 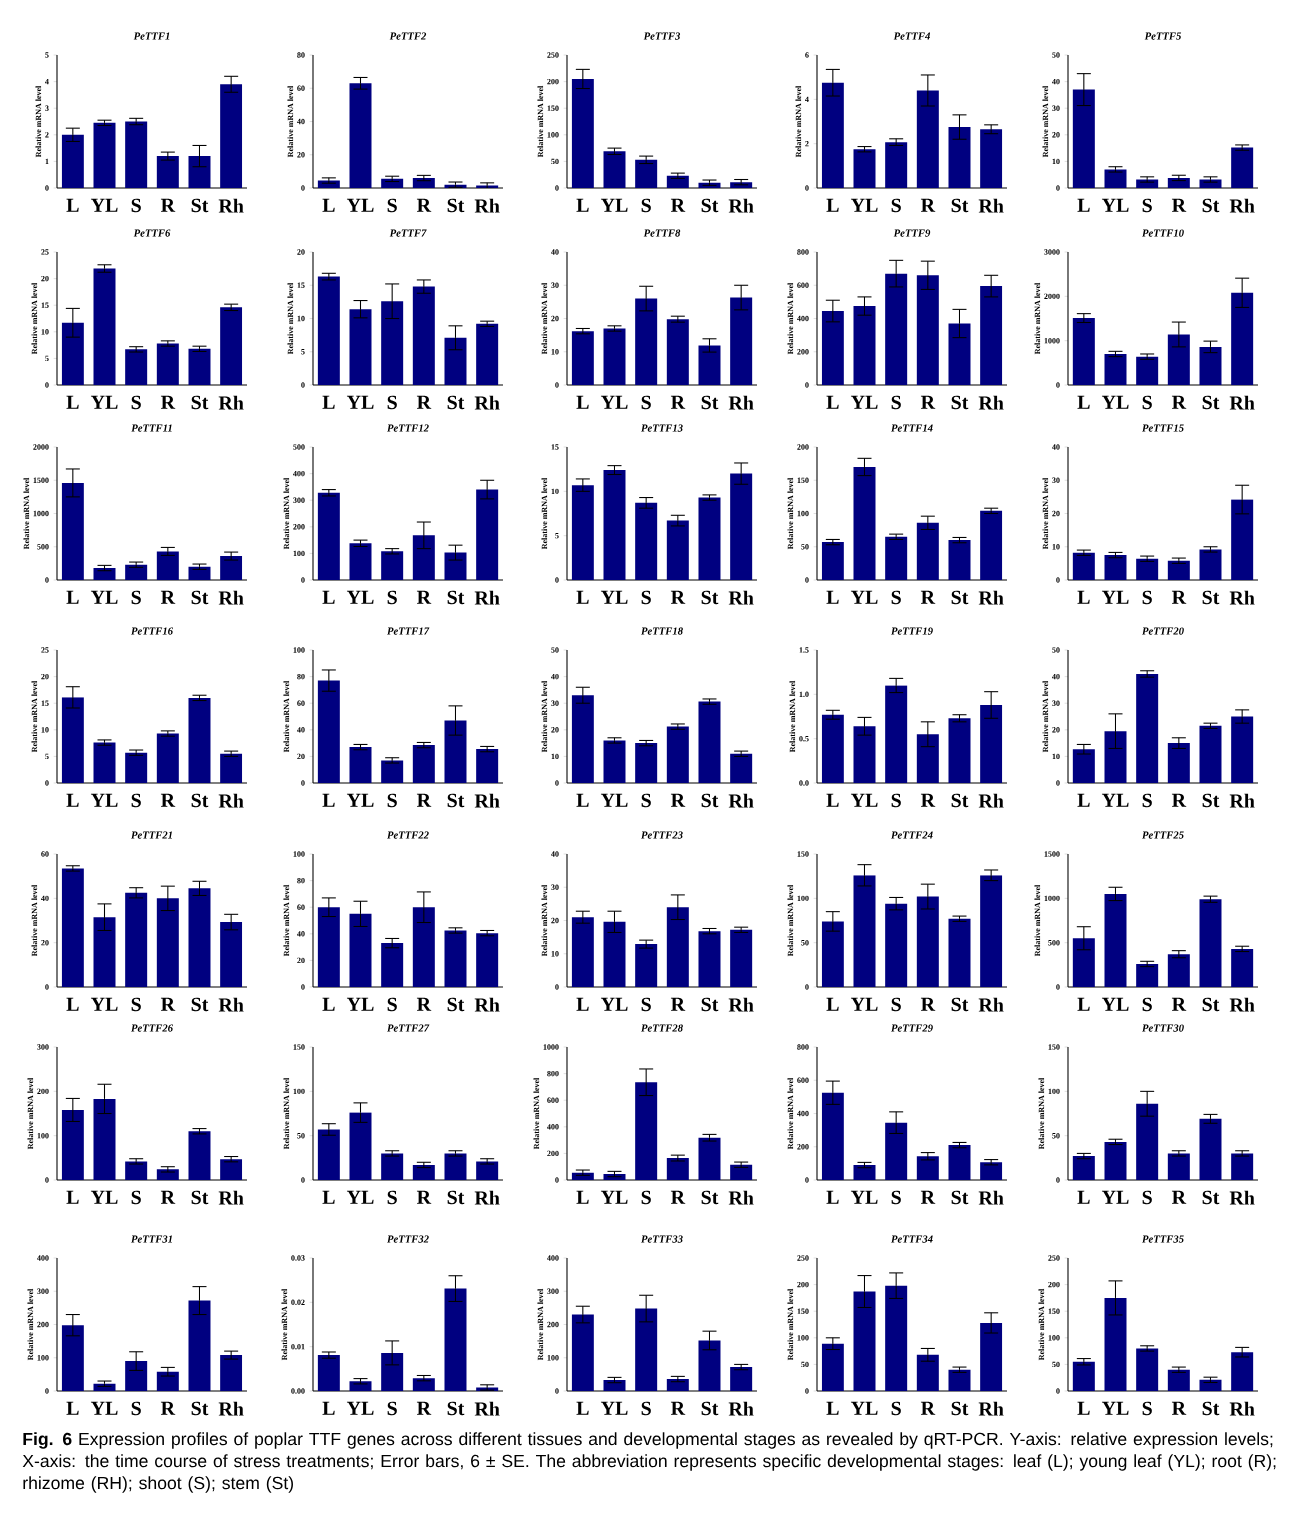 I want to click on y-tick-label: 25, so click(x=45, y=252).